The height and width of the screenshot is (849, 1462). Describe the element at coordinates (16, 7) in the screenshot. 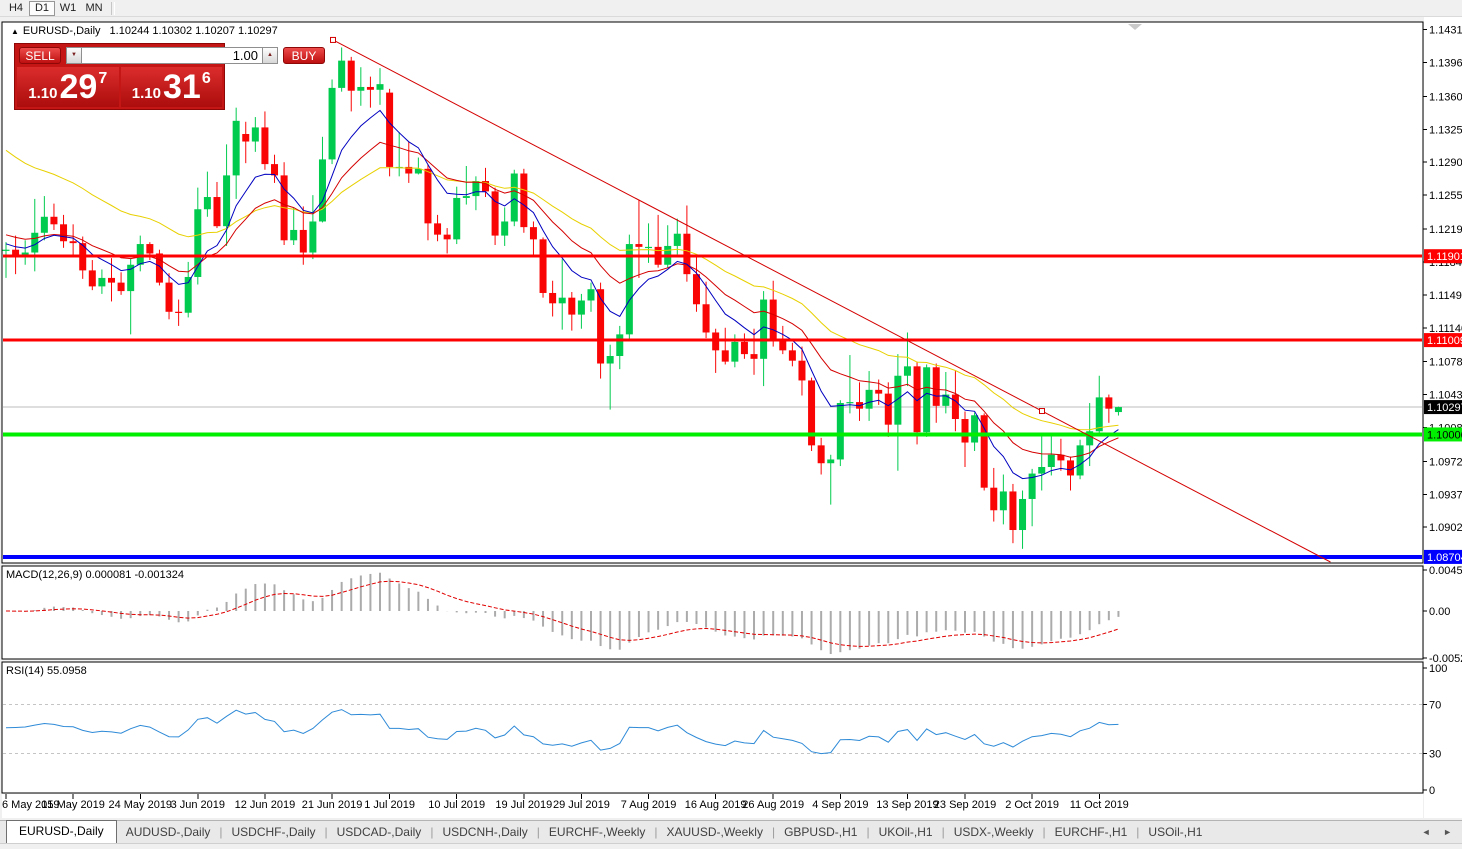

I see `timeframe-button-h4: H4` at that location.